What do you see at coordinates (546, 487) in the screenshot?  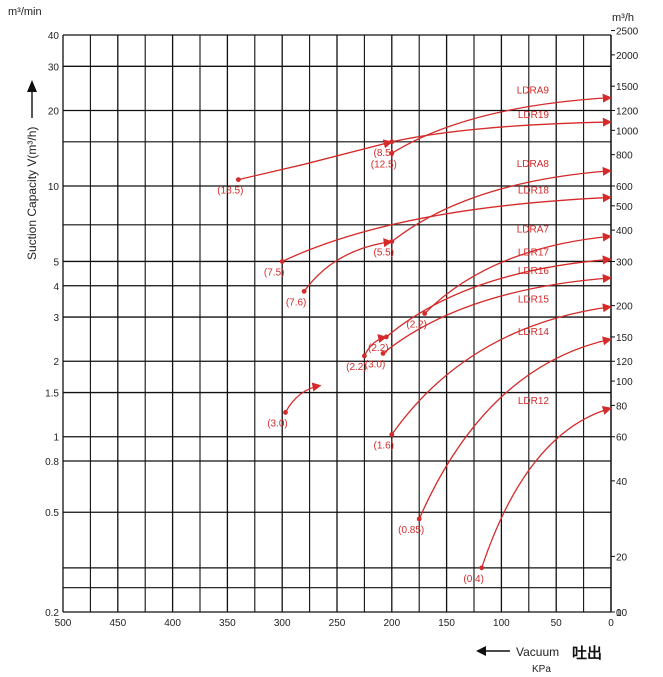 I see `curve-ldr12` at bounding box center [546, 487].